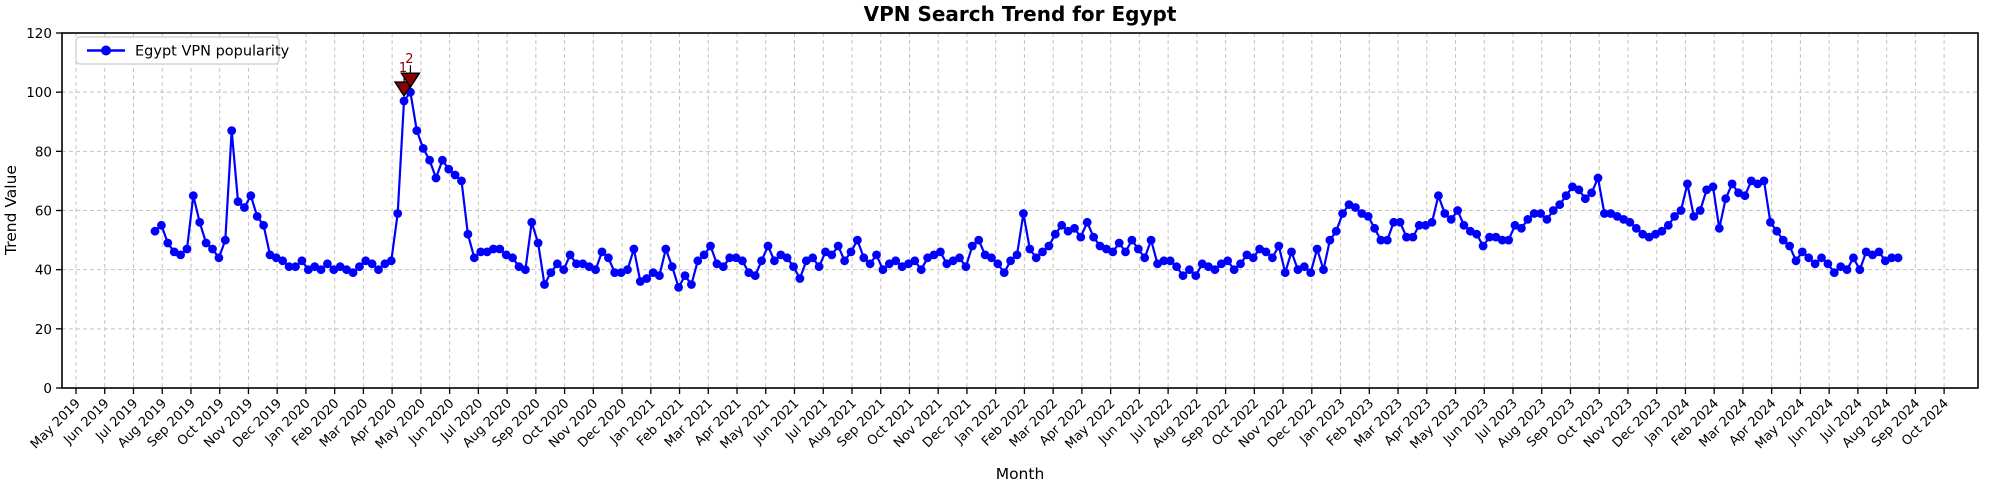 The height and width of the screenshot is (494, 1990). I want to click on y-tick-label: 80, so click(43, 152).